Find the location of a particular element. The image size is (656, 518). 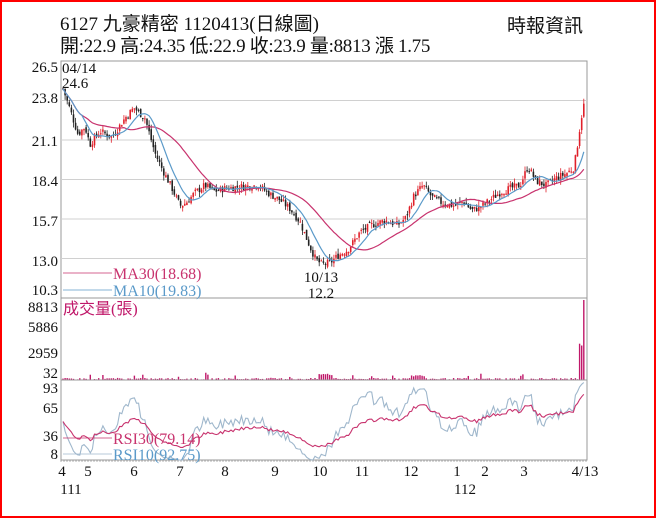

xtick: 9 is located at coordinates (275, 472).